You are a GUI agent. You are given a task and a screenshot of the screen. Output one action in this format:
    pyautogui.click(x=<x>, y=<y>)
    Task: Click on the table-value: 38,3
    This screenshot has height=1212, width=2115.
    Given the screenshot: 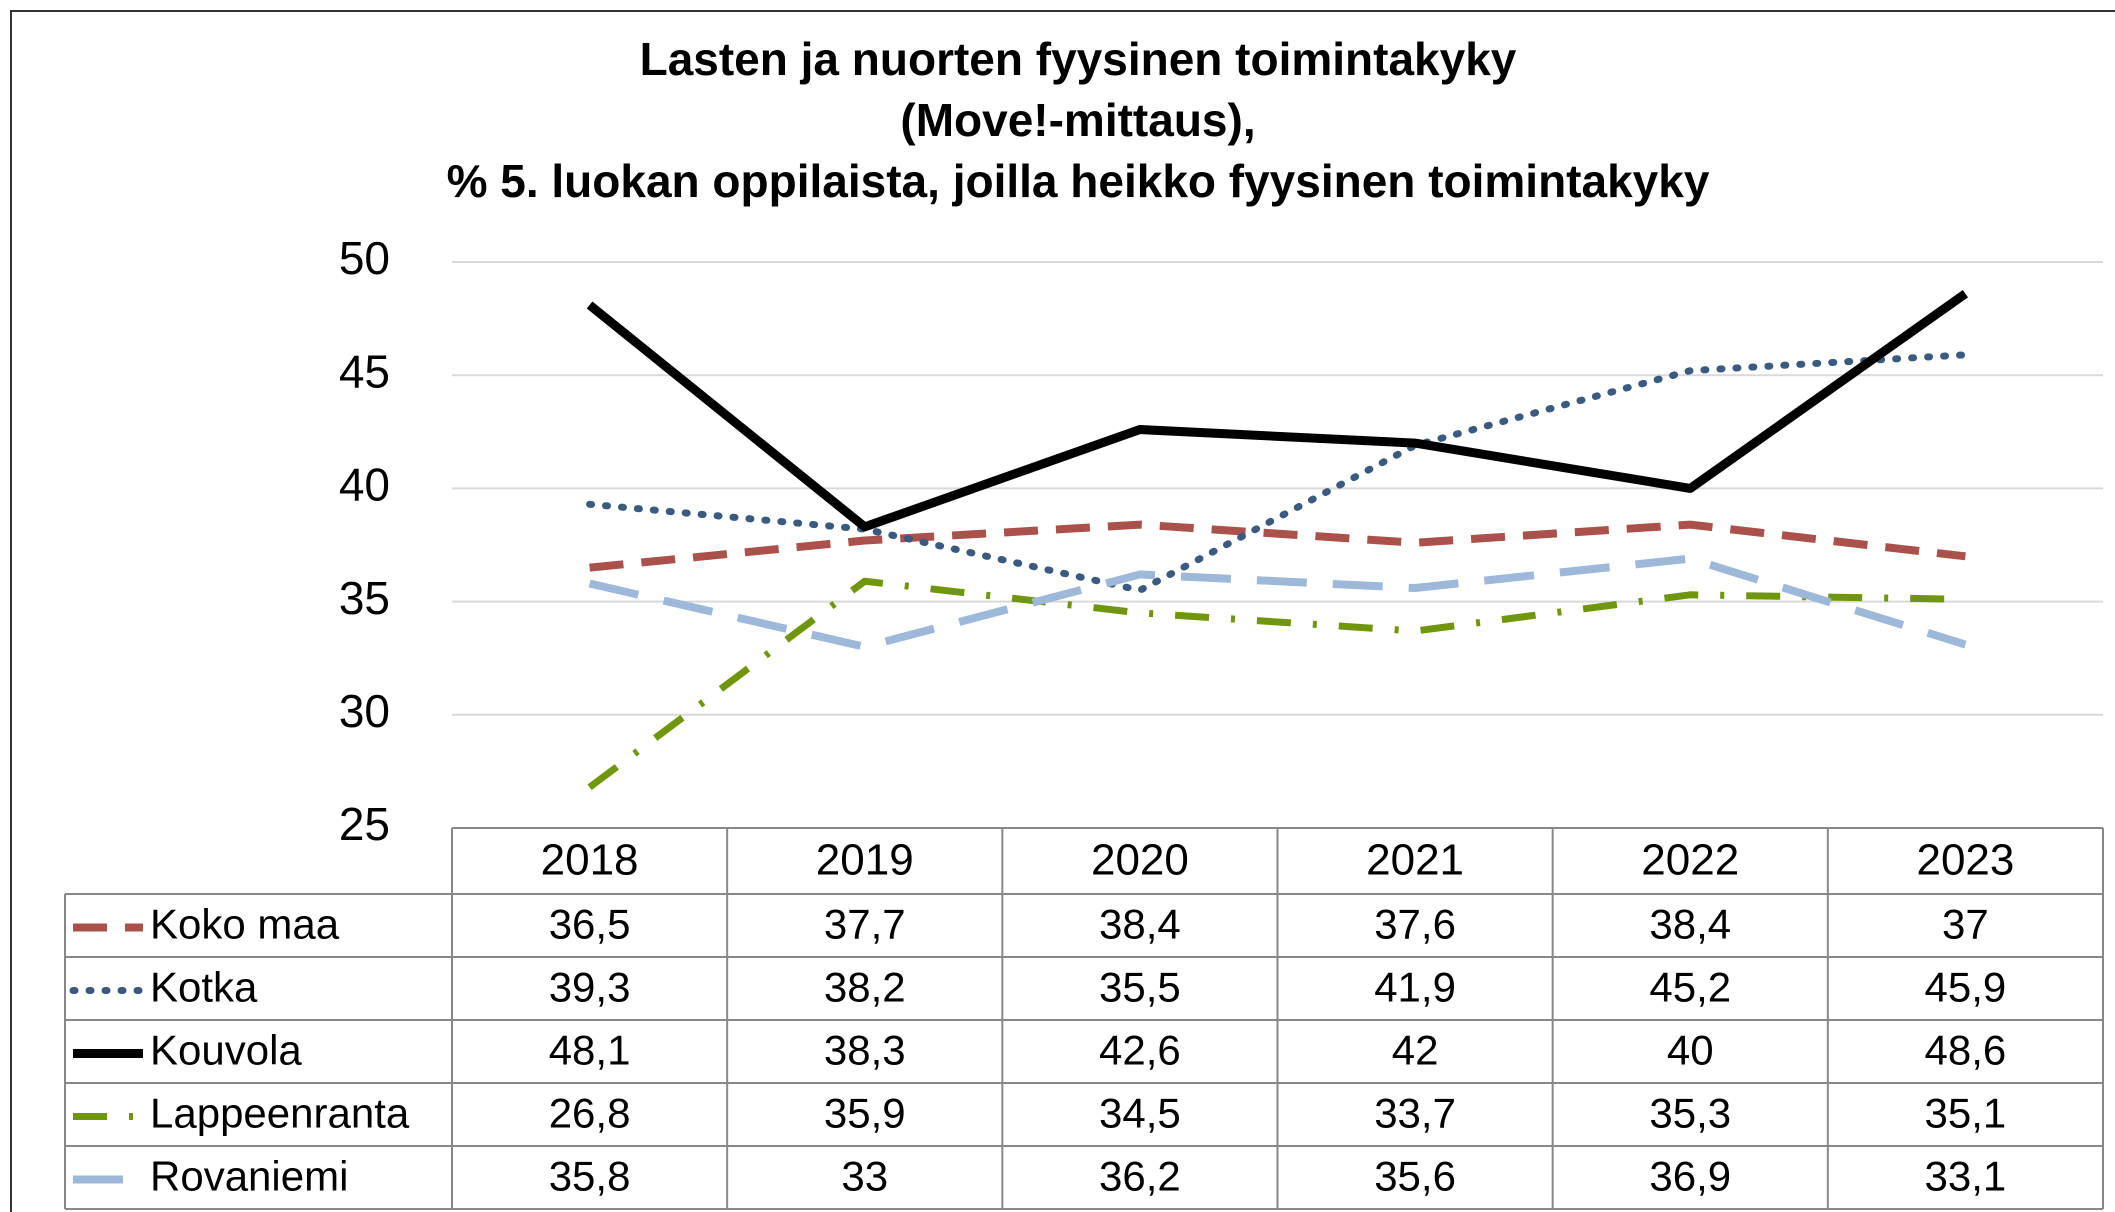 What is the action you would take?
    pyautogui.click(x=865, y=1050)
    